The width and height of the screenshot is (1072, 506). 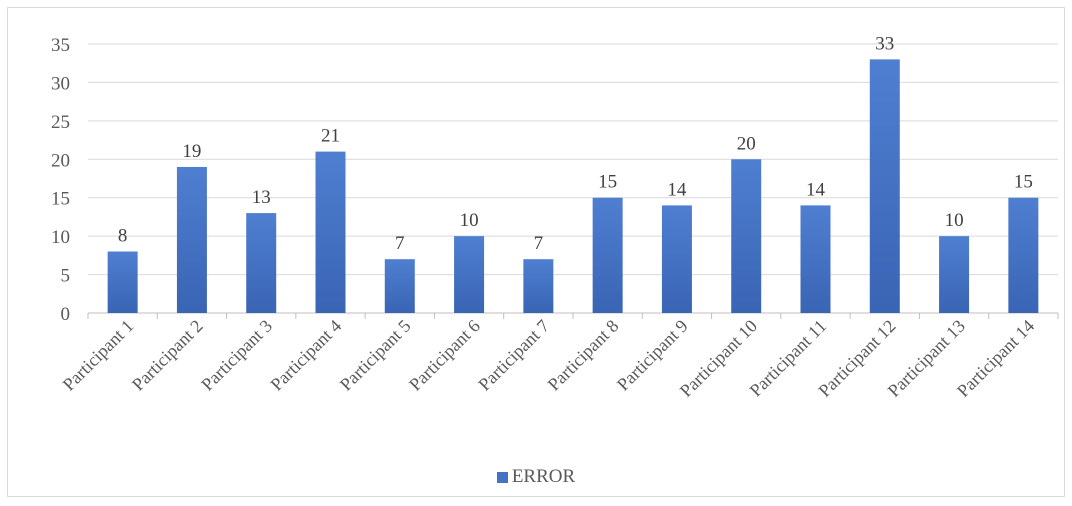 What do you see at coordinates (746, 143) in the screenshot?
I see `data-label: 20` at bounding box center [746, 143].